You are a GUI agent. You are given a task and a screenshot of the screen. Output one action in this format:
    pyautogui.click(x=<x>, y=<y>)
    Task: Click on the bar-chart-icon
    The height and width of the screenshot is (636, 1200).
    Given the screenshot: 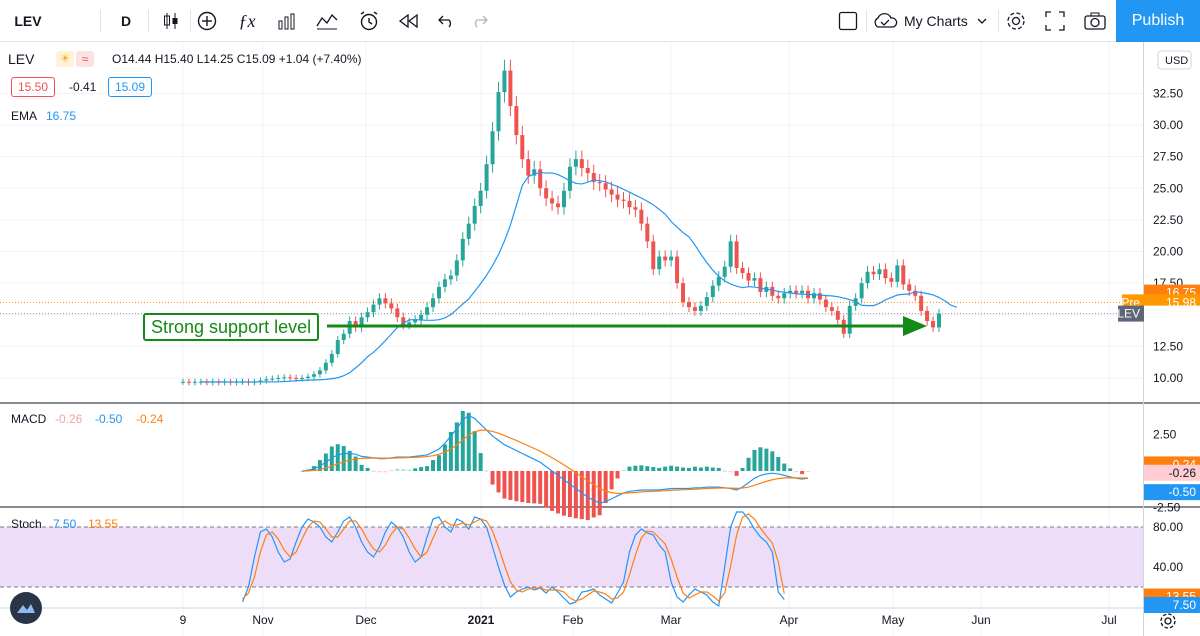 What is the action you would take?
    pyautogui.click(x=287, y=21)
    